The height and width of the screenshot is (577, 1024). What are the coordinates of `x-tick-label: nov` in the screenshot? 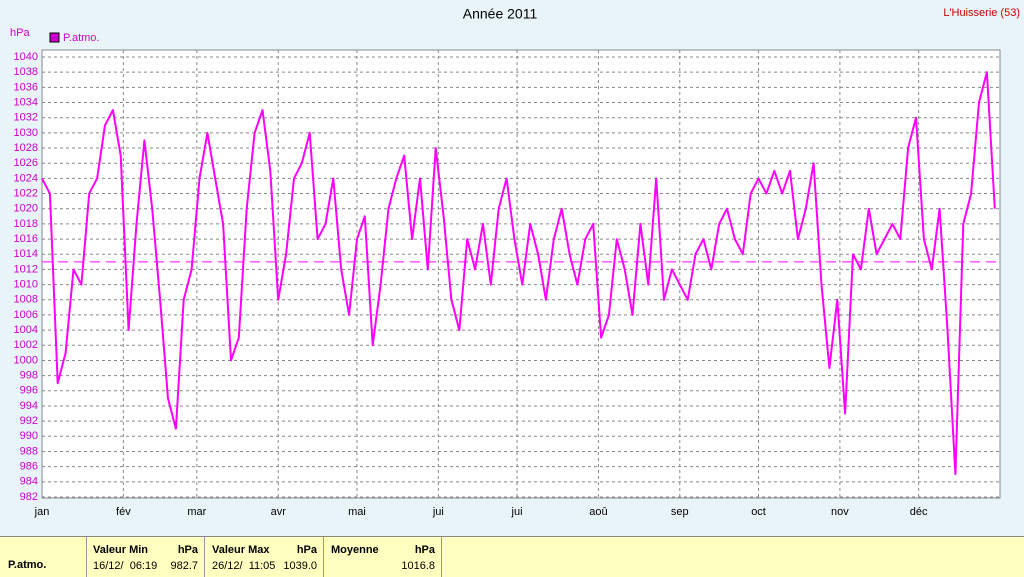 It's located at (840, 512).